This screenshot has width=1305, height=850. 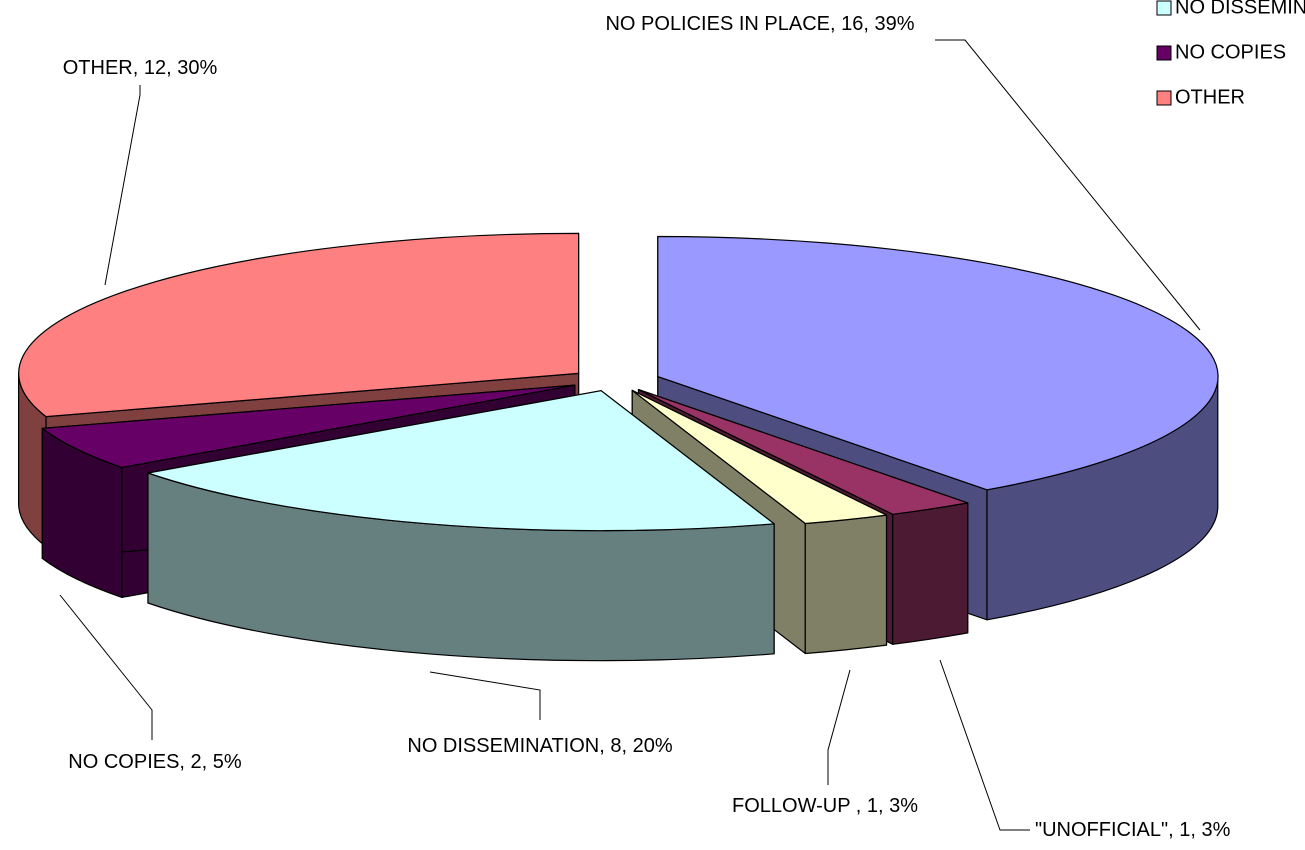 I want to click on legend-label: OTHER, so click(x=1210, y=97).